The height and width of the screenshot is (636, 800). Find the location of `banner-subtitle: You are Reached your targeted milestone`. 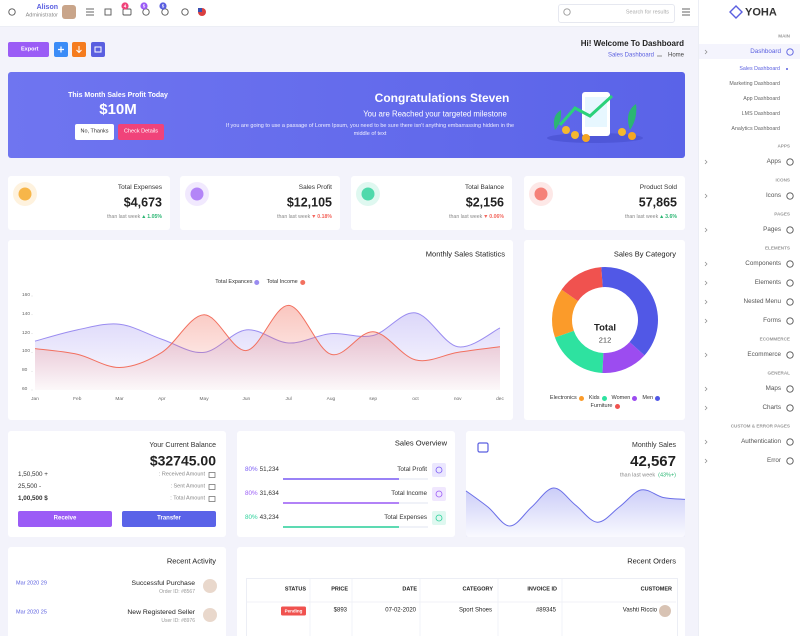

banner-subtitle: You are Reached your targeted milestone is located at coordinates (435, 114).